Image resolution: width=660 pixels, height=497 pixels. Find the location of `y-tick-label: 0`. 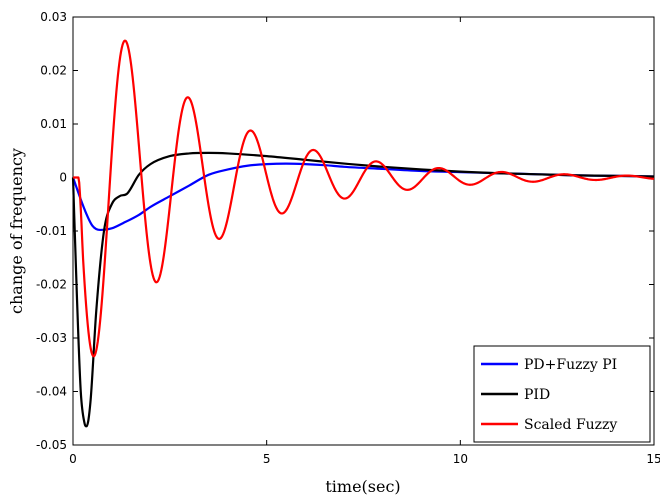

y-tick-label: 0 is located at coordinates (63, 178).